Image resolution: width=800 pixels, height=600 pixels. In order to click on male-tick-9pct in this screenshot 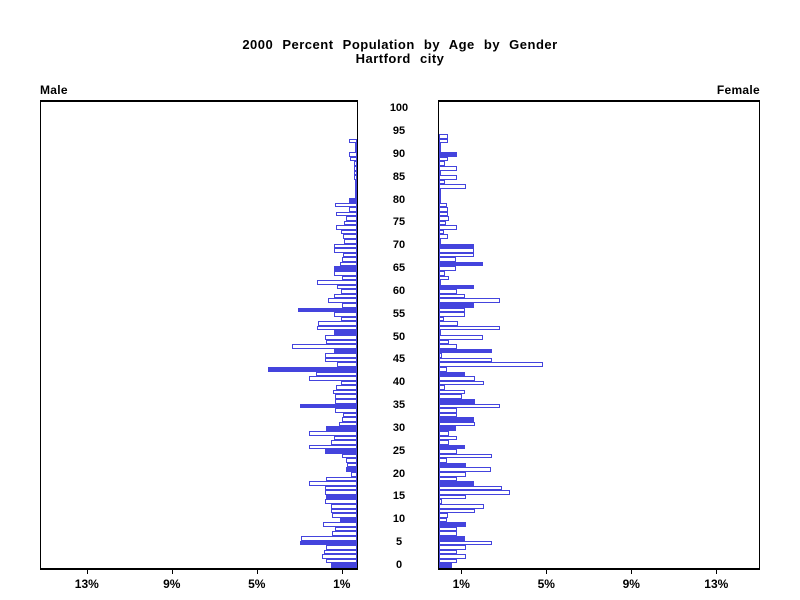, I will do `click(172, 572)`.